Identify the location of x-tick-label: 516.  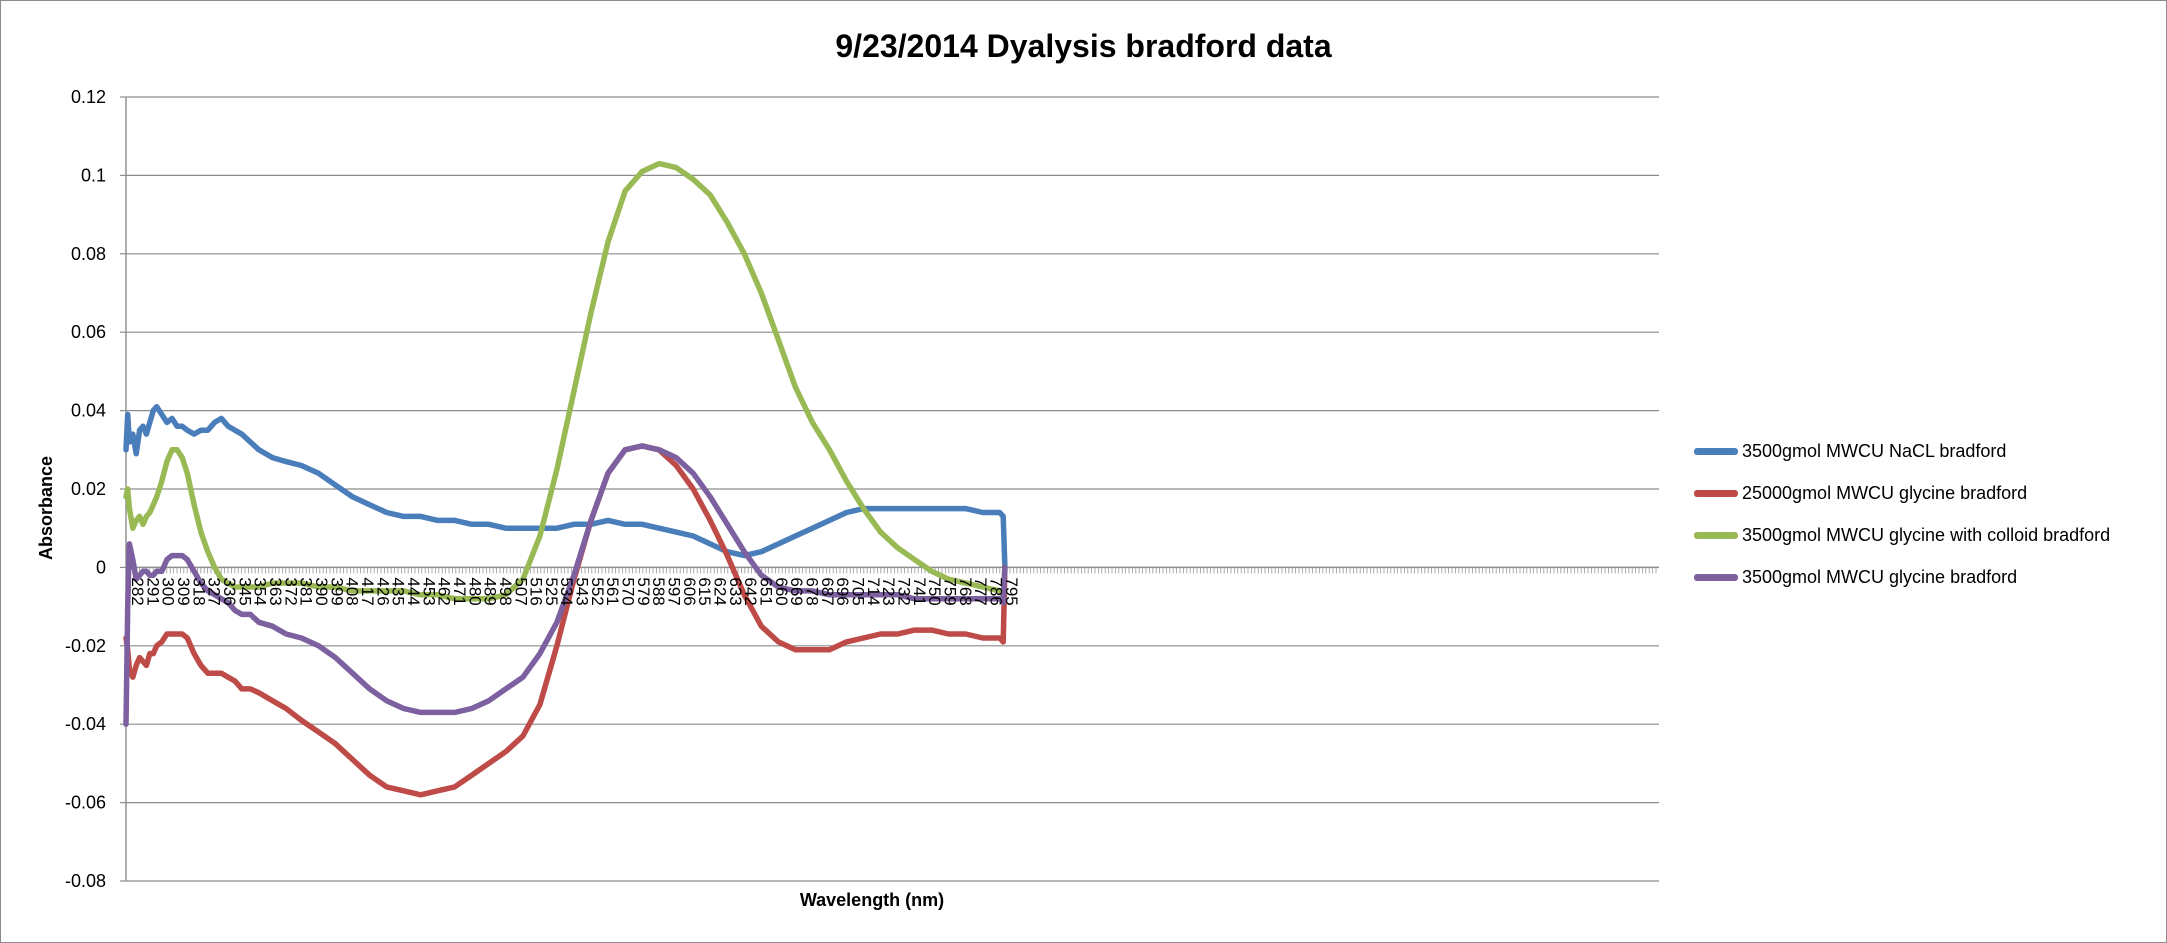
(536, 591).